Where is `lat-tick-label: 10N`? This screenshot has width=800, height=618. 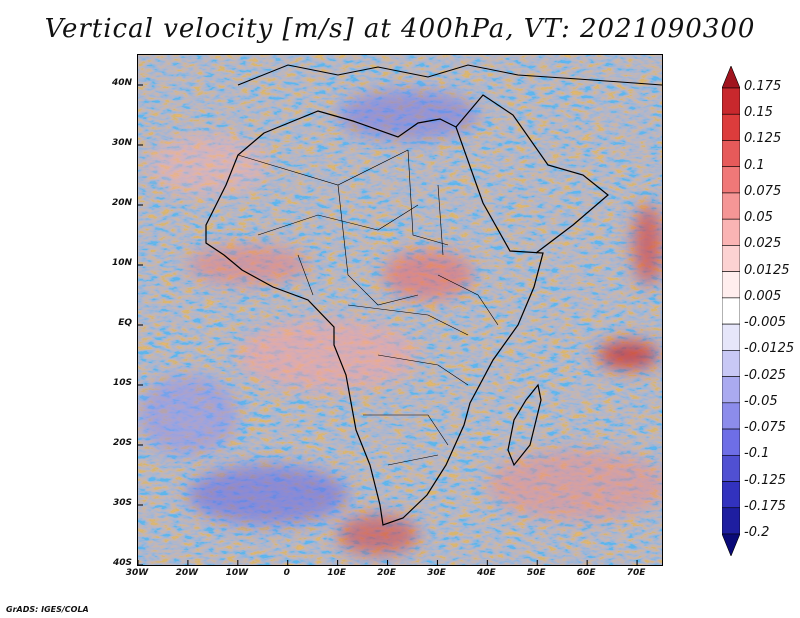
lat-tick-label: 10N is located at coordinates (121, 263).